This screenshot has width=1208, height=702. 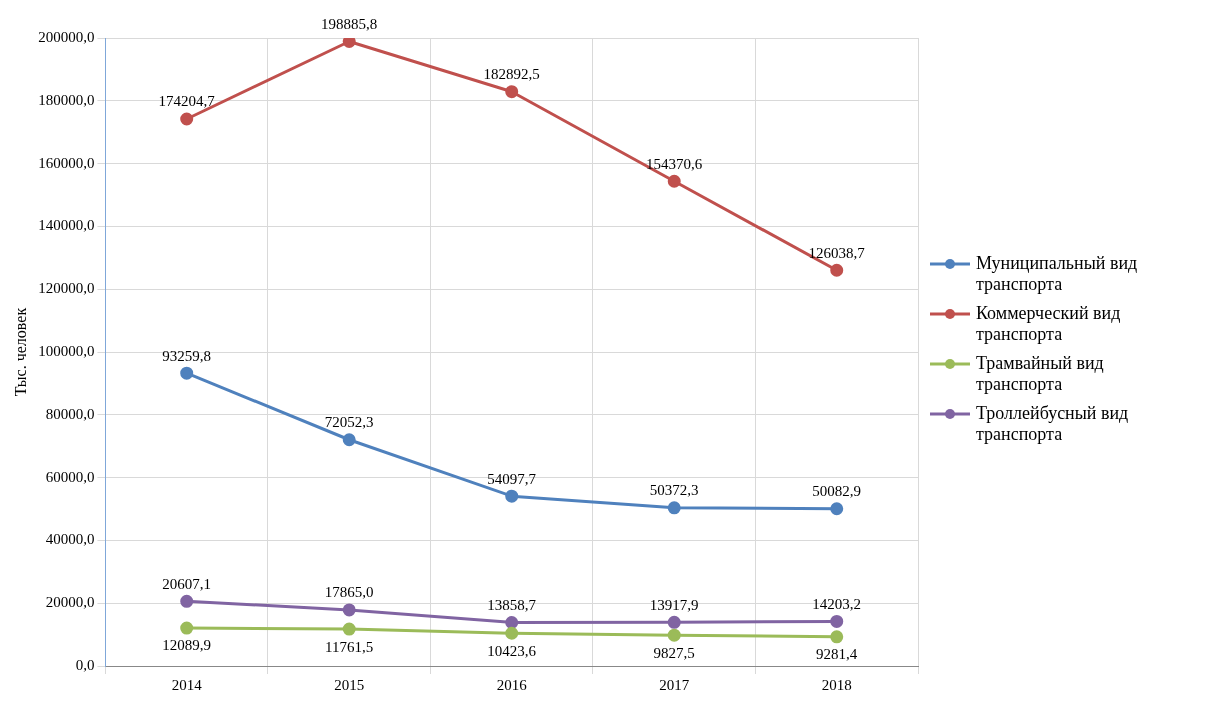 What do you see at coordinates (187, 101) in the screenshot?
I see `data-label: 174204,7` at bounding box center [187, 101].